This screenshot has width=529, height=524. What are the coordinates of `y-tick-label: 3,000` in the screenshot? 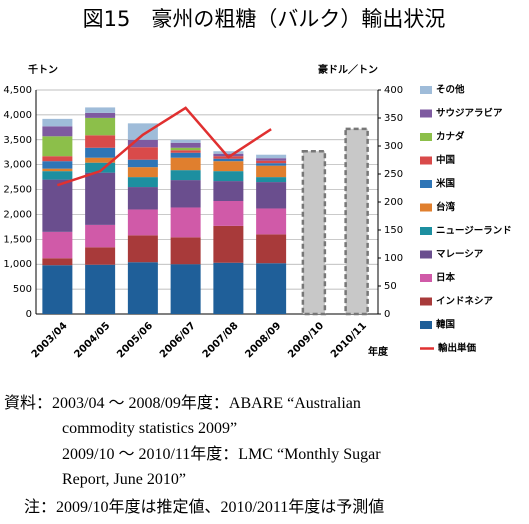 It's located at (17, 165).